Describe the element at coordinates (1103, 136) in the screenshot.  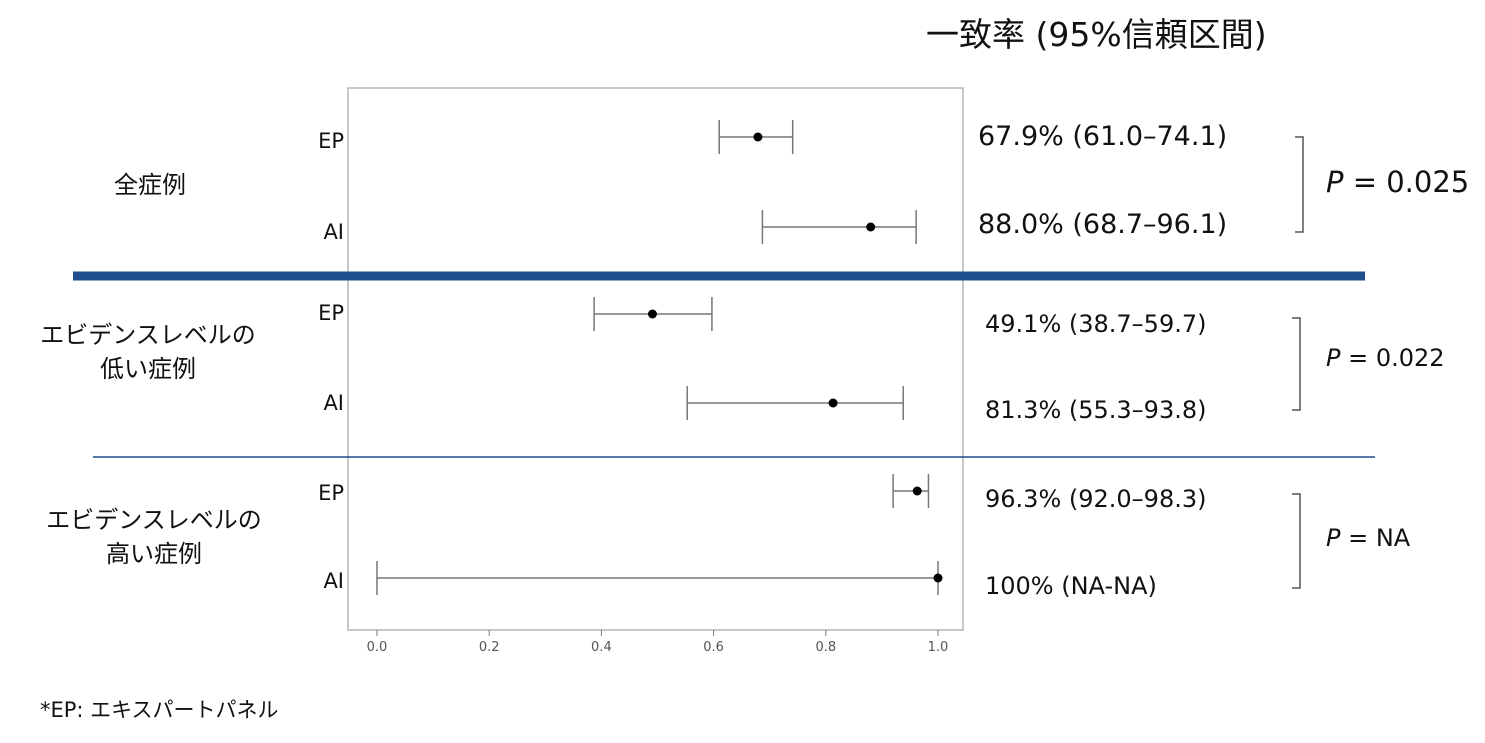
I see `ci-text-all-ep: 67.9% (61.0–74.1)` at that location.